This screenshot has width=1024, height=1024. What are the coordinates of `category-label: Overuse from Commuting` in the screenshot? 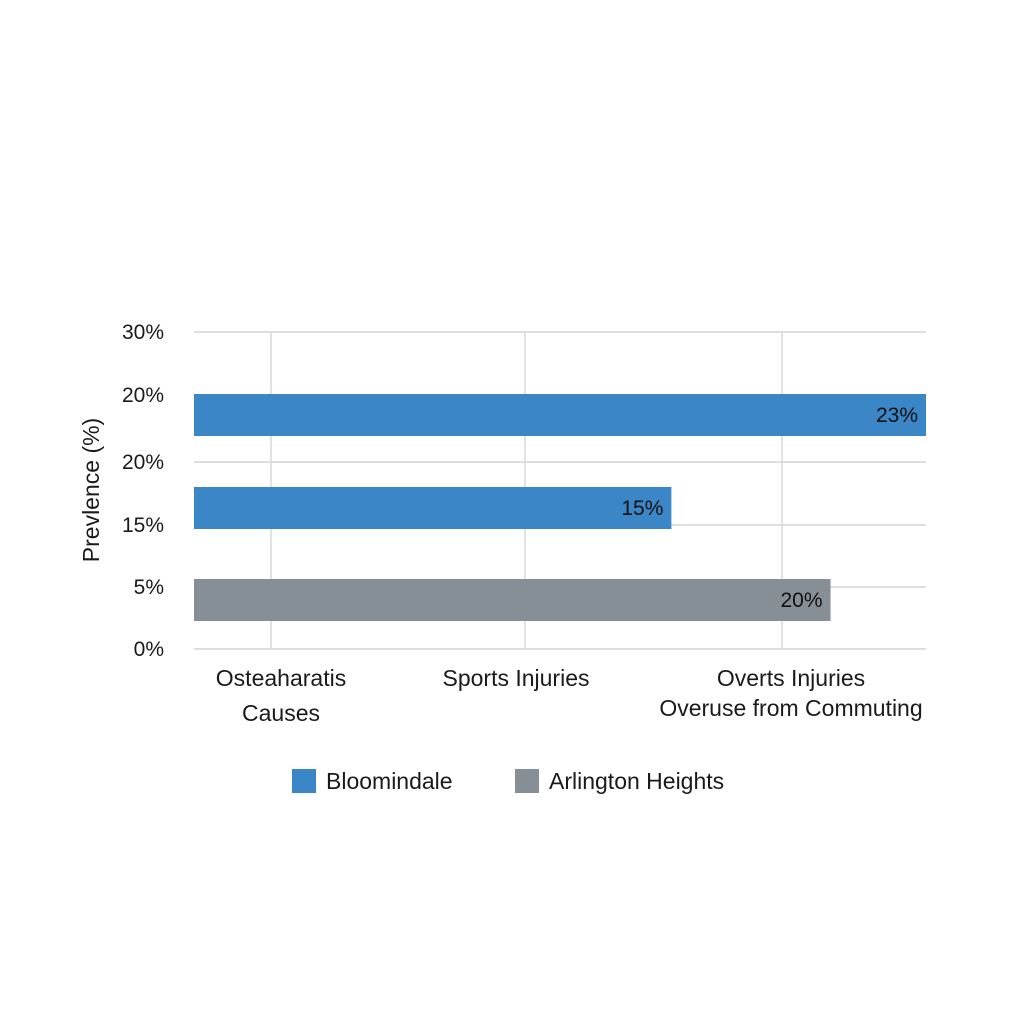 It's located at (790, 708).